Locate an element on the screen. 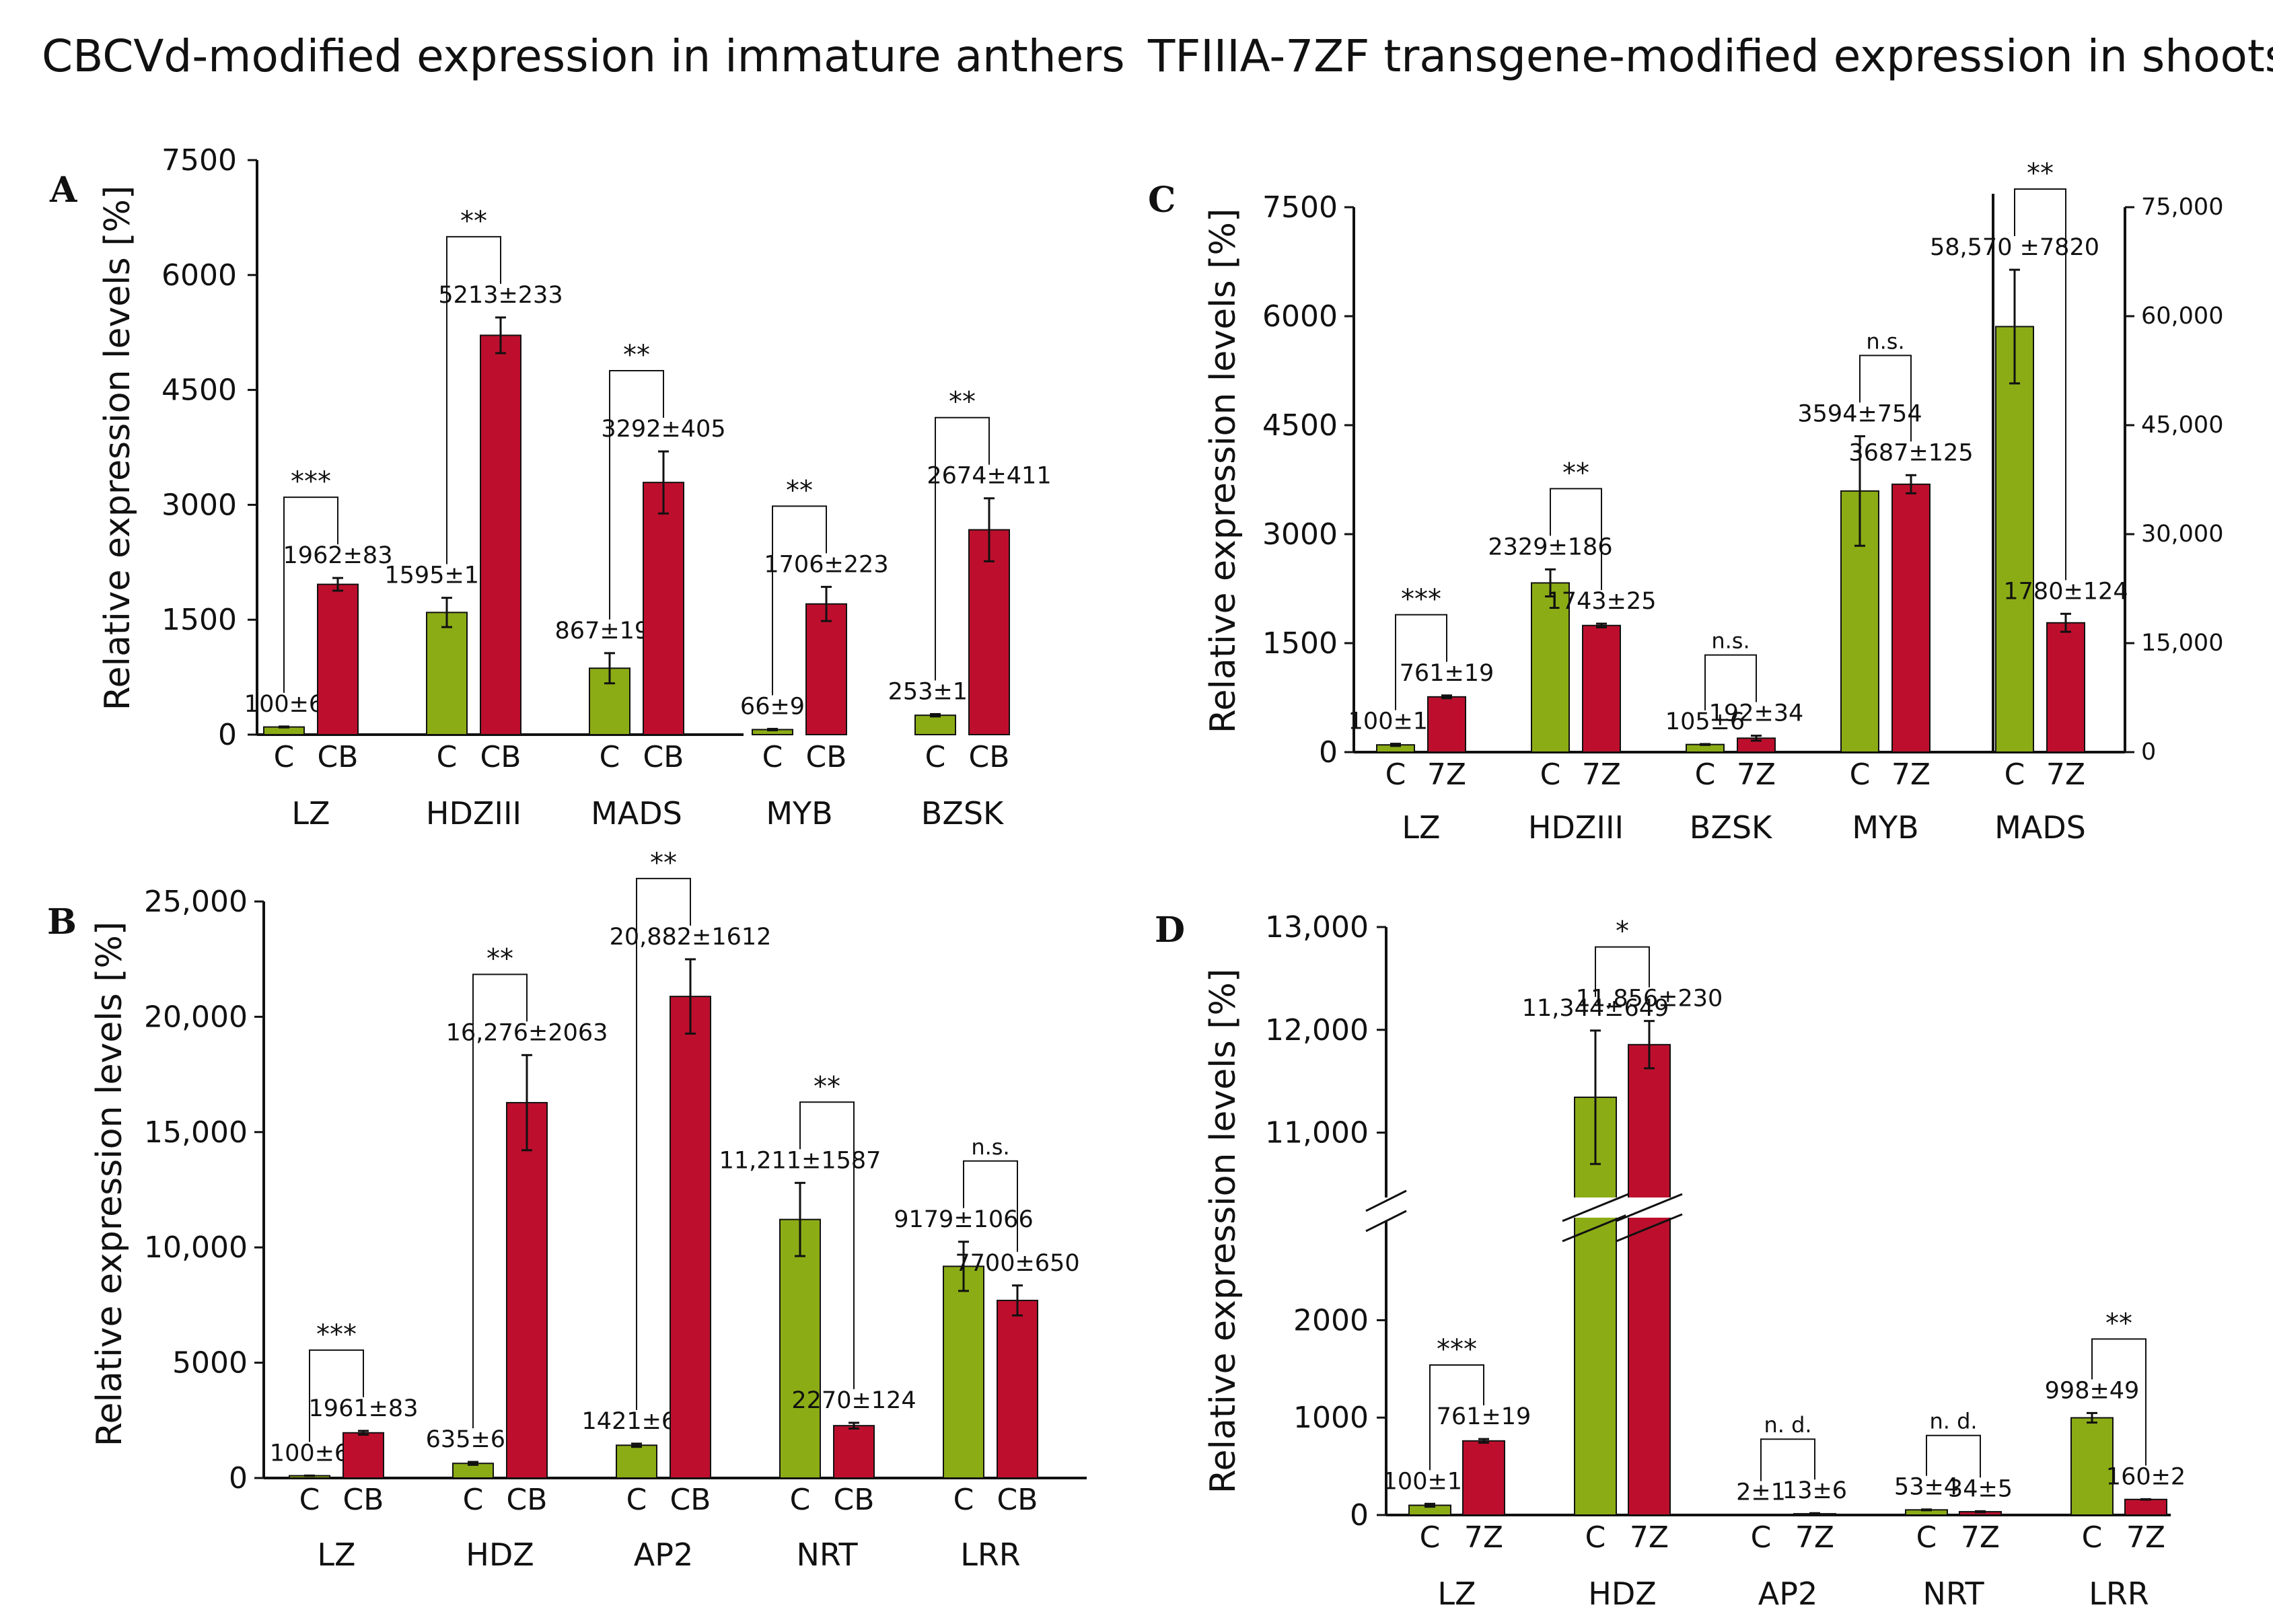 Image resolution: width=2273 pixels, height=1624 pixels. y-tick-label-C-5: 7500 is located at coordinates (1300, 207).